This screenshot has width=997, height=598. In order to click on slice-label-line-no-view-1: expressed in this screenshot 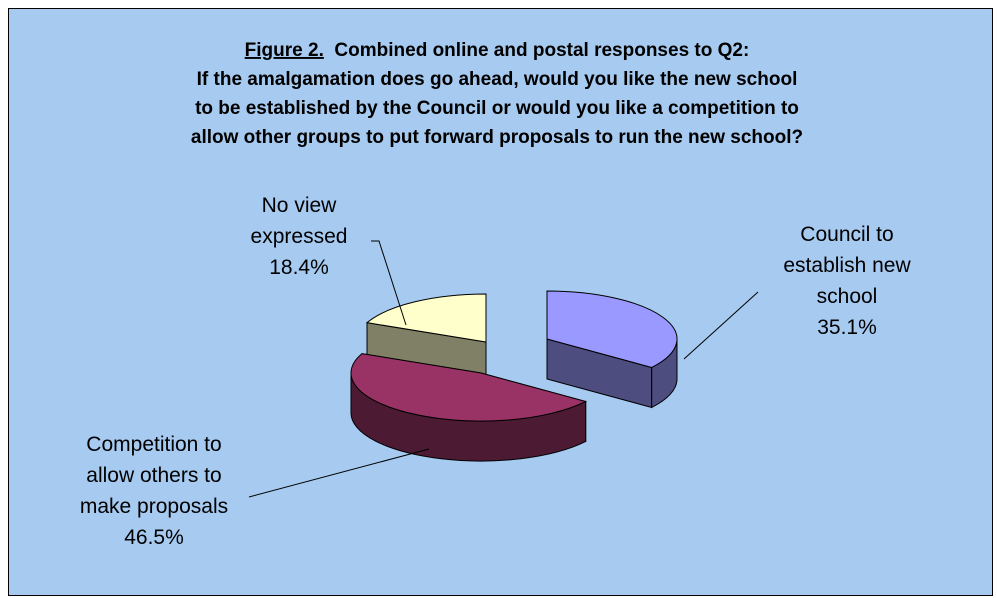, I will do `click(299, 236)`.